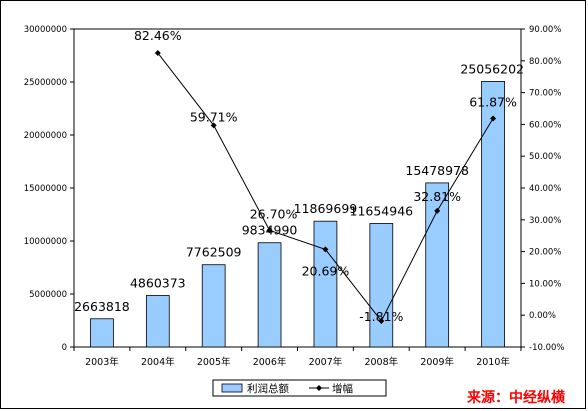  Describe the element at coordinates (381, 316) in the screenshot. I see `growth-value-label: -1.81%` at that location.